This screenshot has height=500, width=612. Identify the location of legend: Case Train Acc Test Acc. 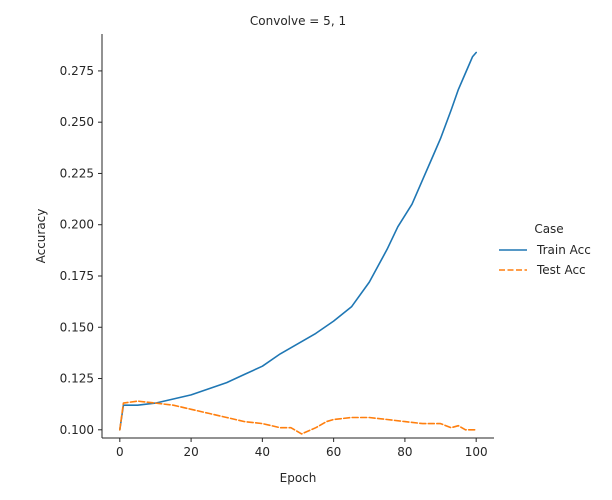
(545, 249).